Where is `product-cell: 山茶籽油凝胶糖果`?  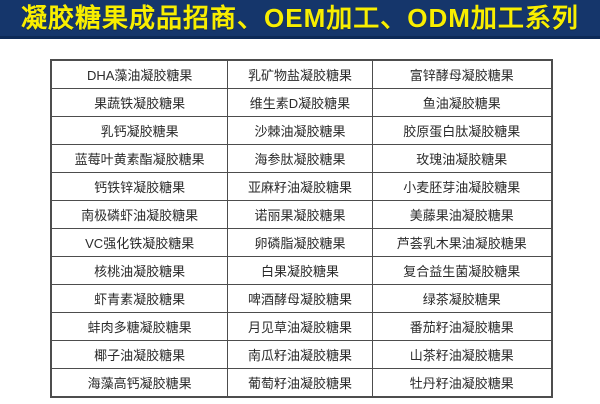
product-cell: 山茶籽油凝胶糖果 is located at coordinates (462, 354).